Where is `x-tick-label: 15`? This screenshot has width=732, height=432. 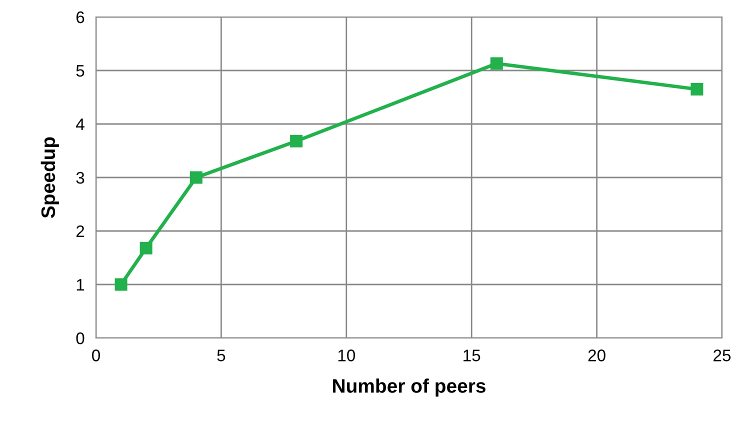
x-tick-label: 15 is located at coordinates (472, 356).